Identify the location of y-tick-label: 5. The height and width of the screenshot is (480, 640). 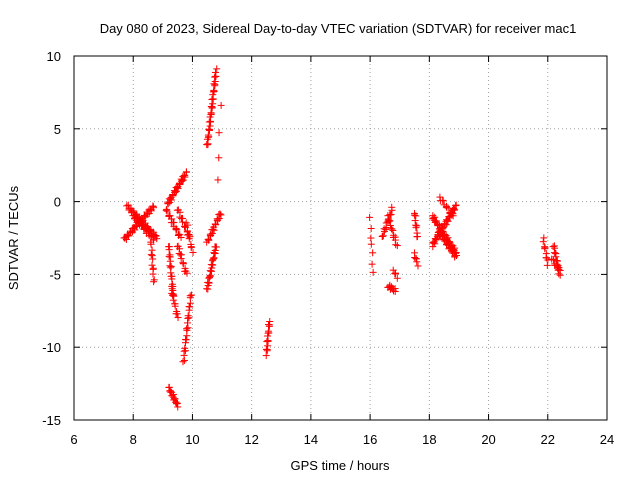
(57, 129).